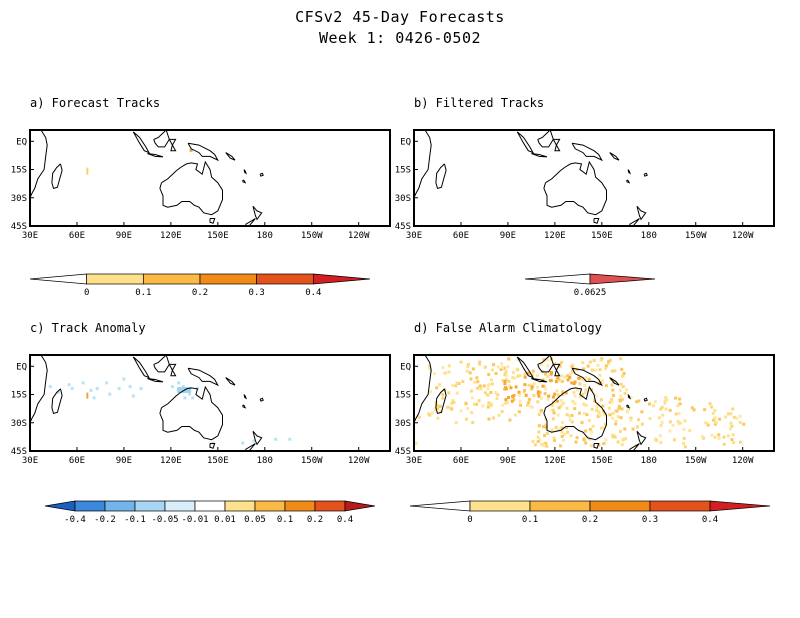 Image resolution: width=800 pixels, height=618 pixels. What do you see at coordinates (403, 396) in the screenshot?
I see `lat-tick-label: 15S` at bounding box center [403, 396].